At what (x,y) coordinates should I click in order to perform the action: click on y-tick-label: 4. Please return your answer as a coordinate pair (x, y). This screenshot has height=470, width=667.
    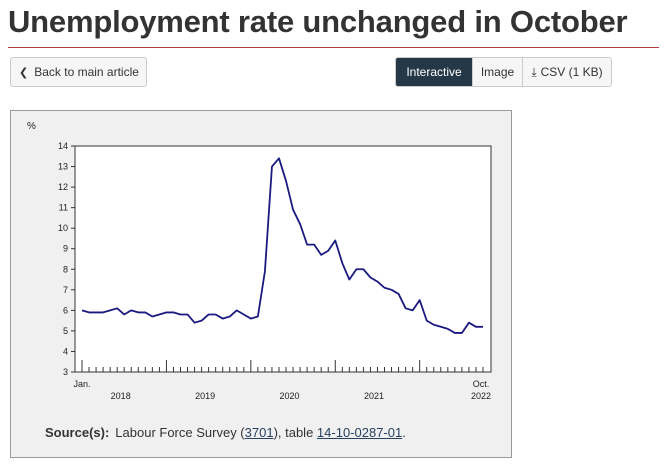
    Looking at the image, I should click on (65, 351).